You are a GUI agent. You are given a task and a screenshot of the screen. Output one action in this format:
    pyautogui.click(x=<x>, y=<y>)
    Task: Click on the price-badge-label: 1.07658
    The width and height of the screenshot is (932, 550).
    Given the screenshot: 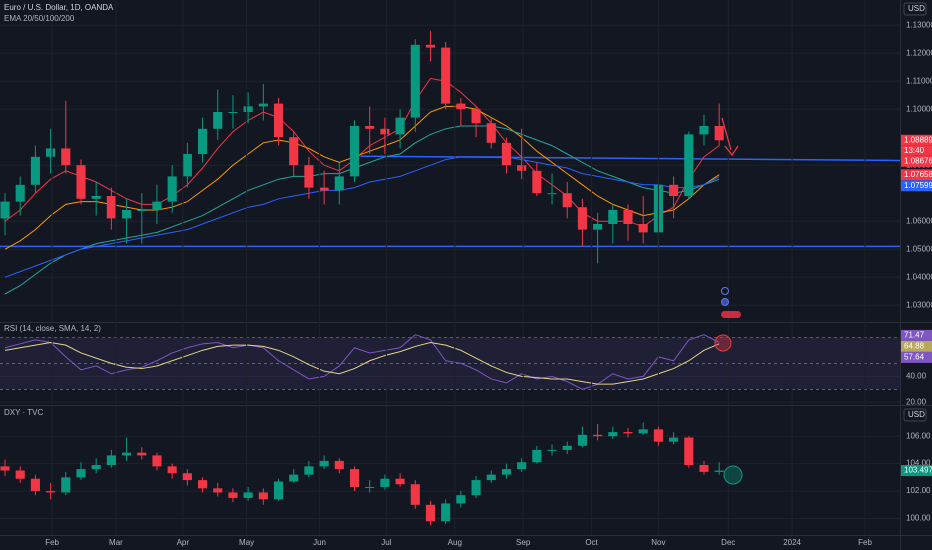 What is the action you would take?
    pyautogui.click(x=918, y=174)
    